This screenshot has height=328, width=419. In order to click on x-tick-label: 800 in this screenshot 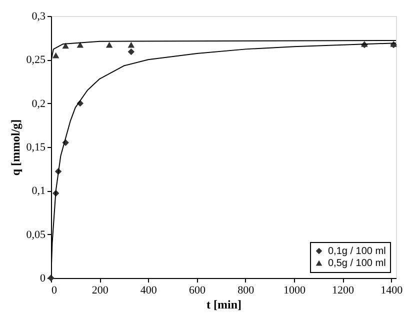, I will do `click(246, 290)`.